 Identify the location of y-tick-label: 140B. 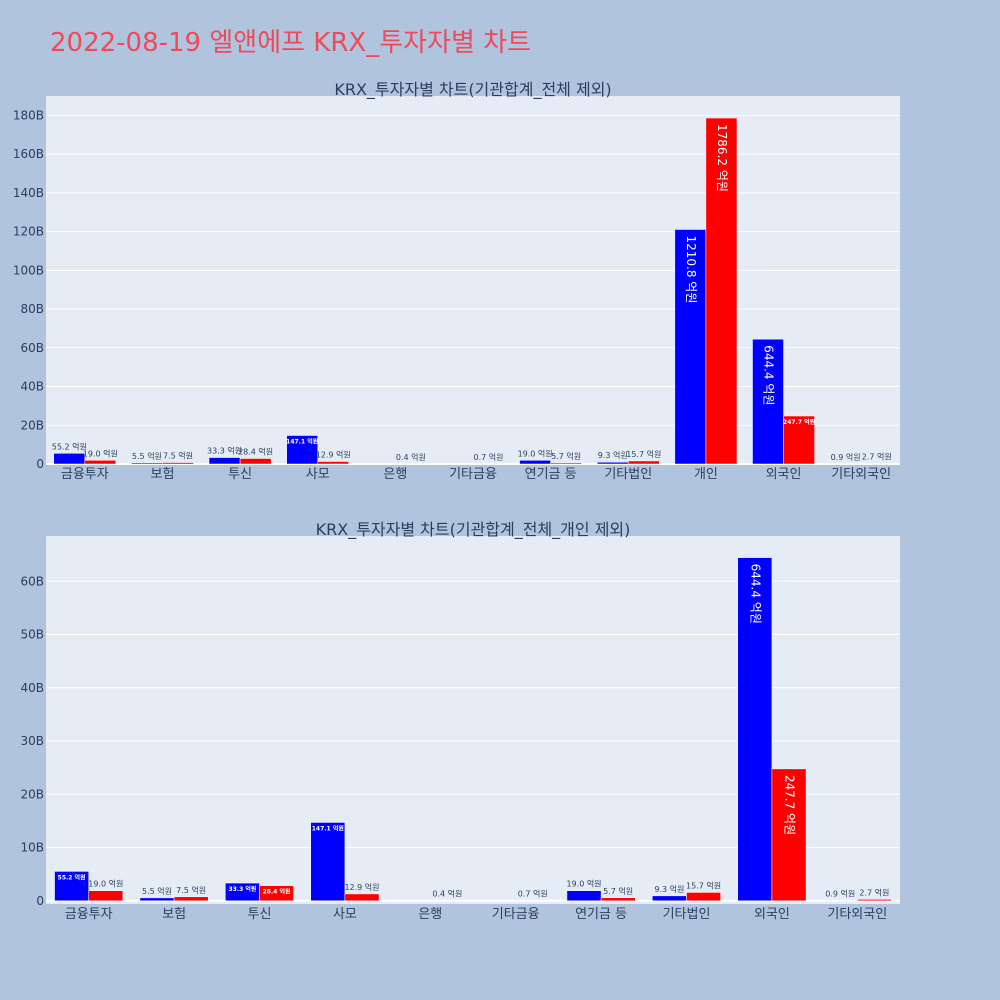
(28, 193).